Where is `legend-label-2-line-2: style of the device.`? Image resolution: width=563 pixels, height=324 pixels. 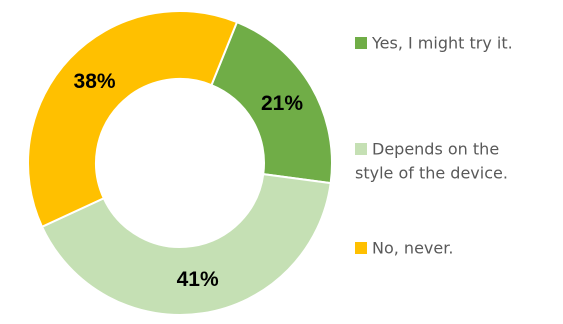 legend-label-2-line-2: style of the device. is located at coordinates (431, 173).